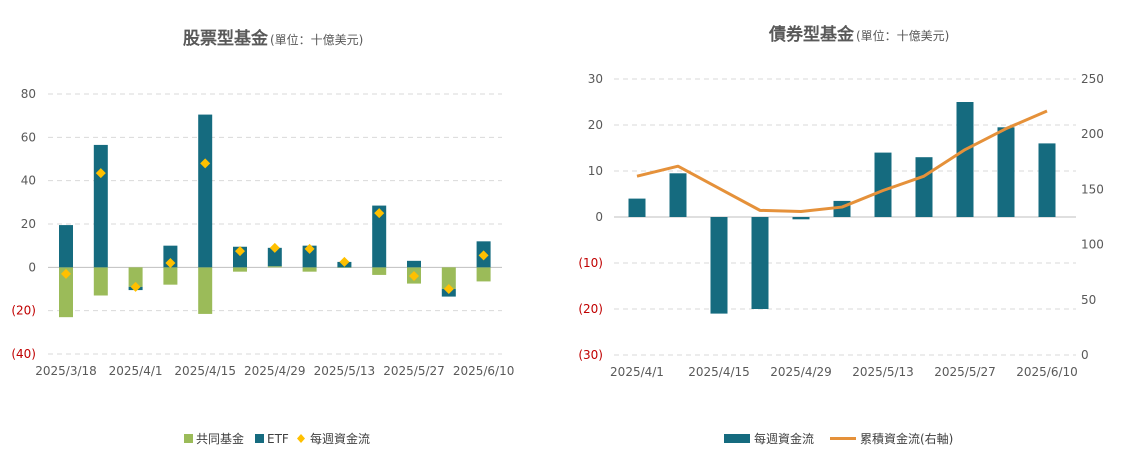  What do you see at coordinates (1085, 355) in the screenshot?
I see `y2-tick-label: 0` at bounding box center [1085, 355].